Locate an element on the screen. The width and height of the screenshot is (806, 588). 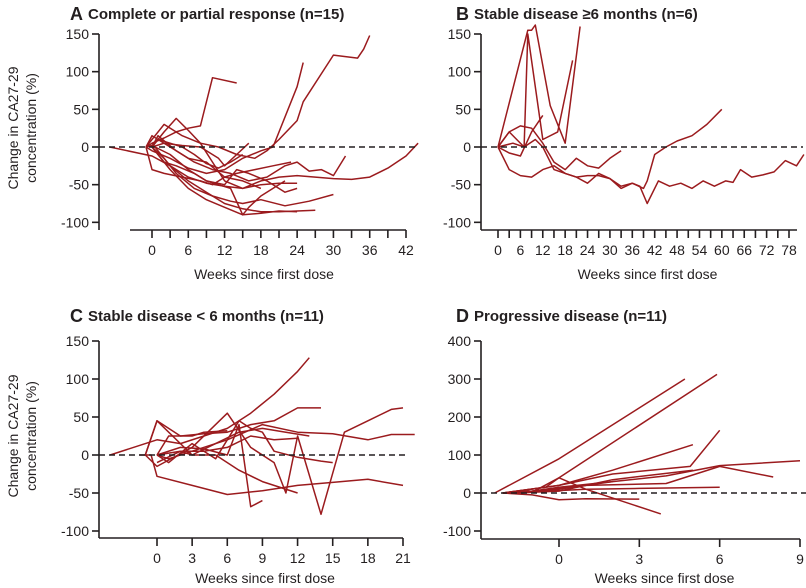
x-tick-label: 42 is located at coordinates (655, 250).